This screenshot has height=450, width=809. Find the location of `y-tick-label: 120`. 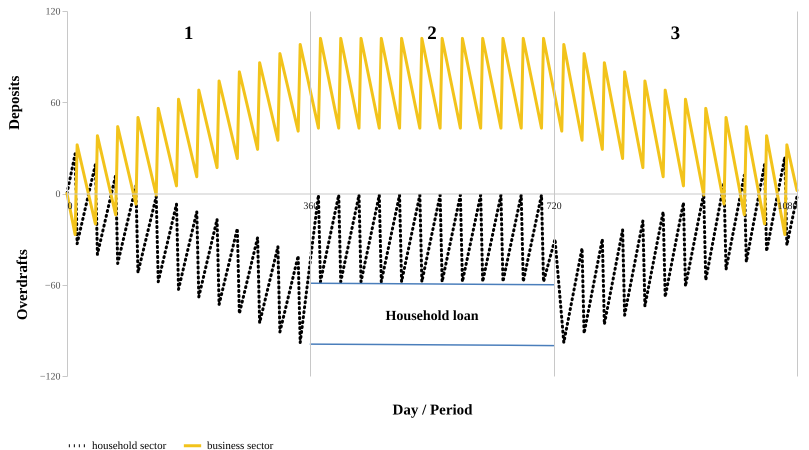

y-tick-label: 120 is located at coordinates (53, 12).